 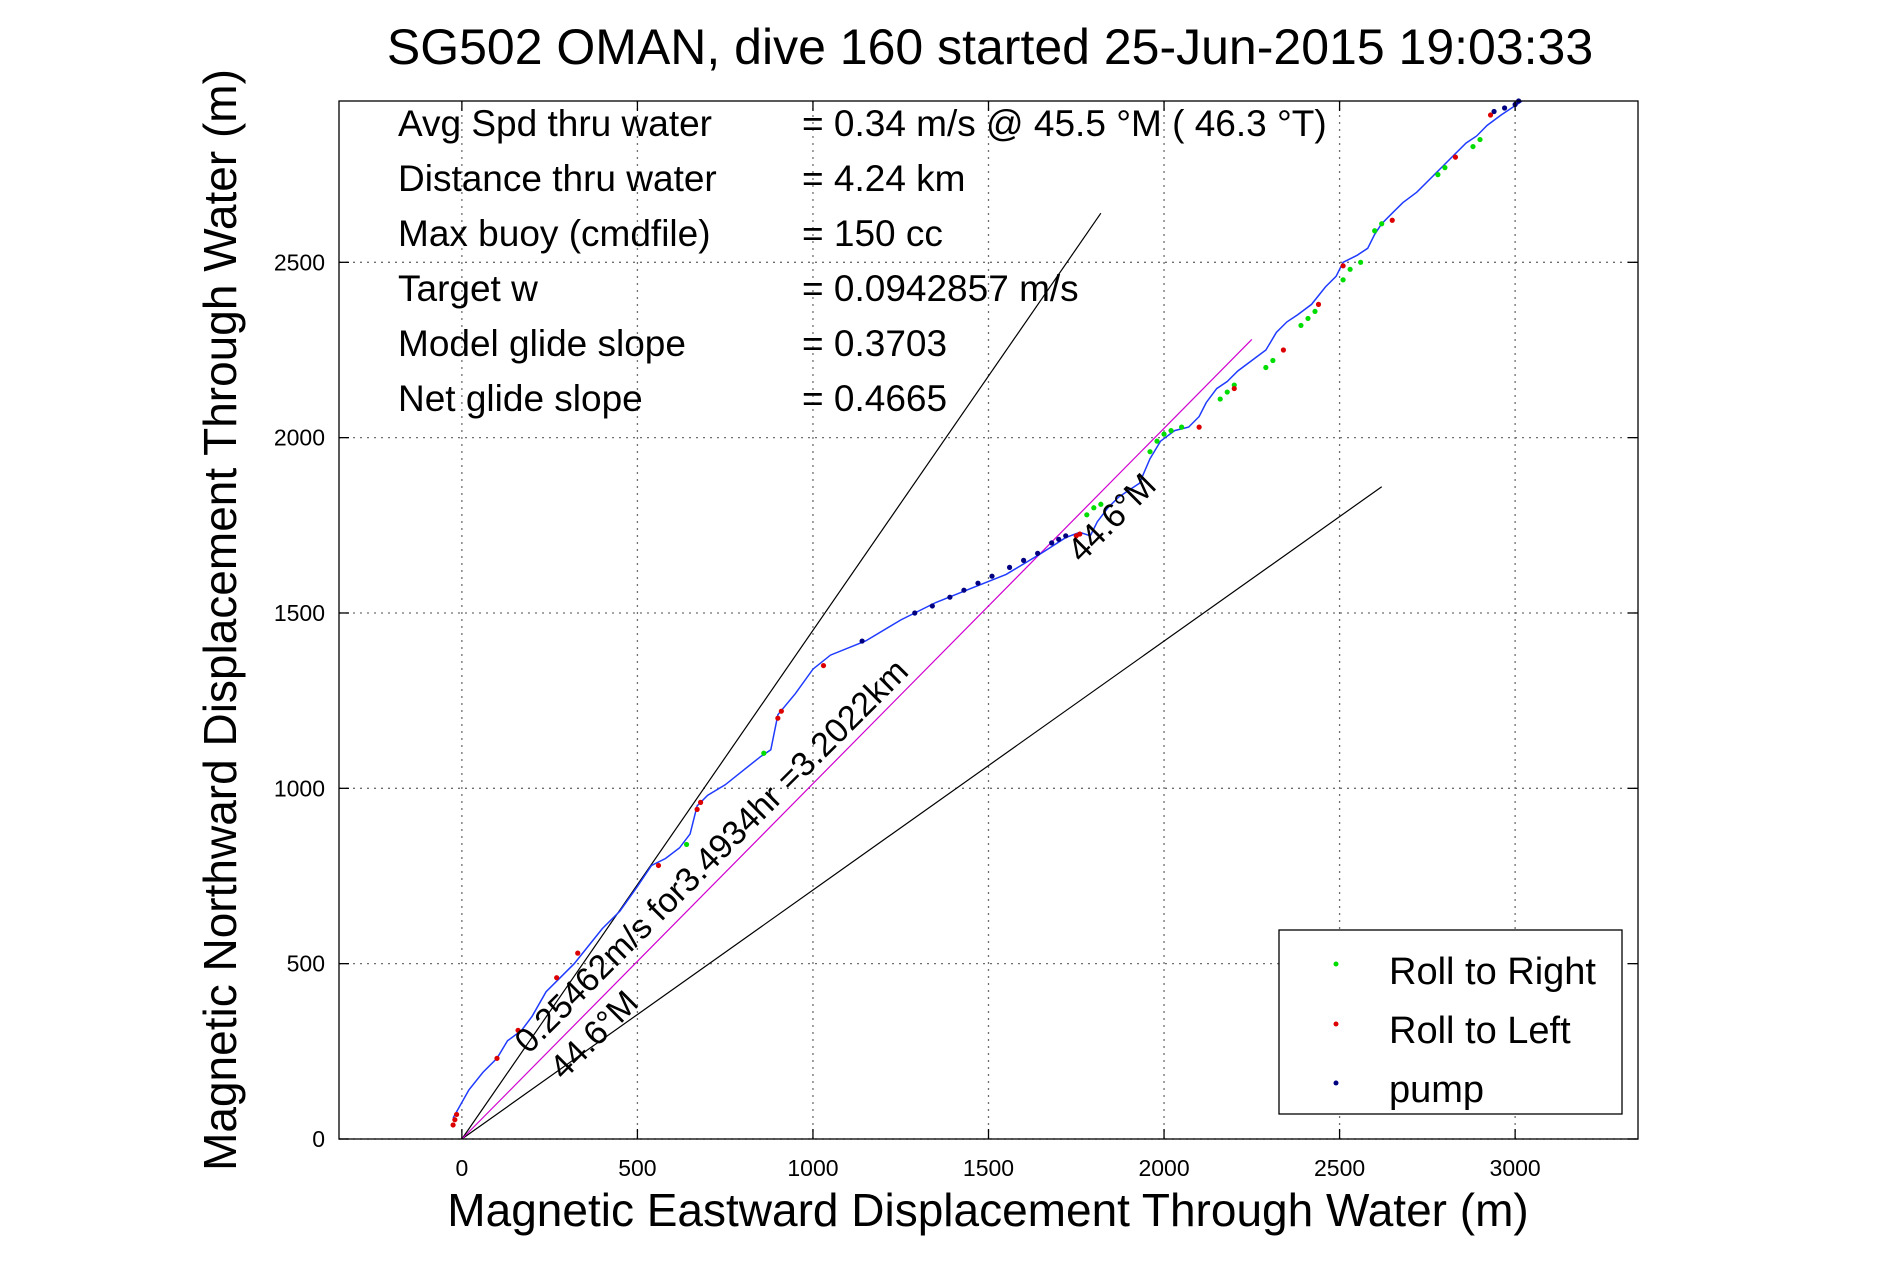 I want to click on y-tick-label: 0, so click(x=318, y=1139).